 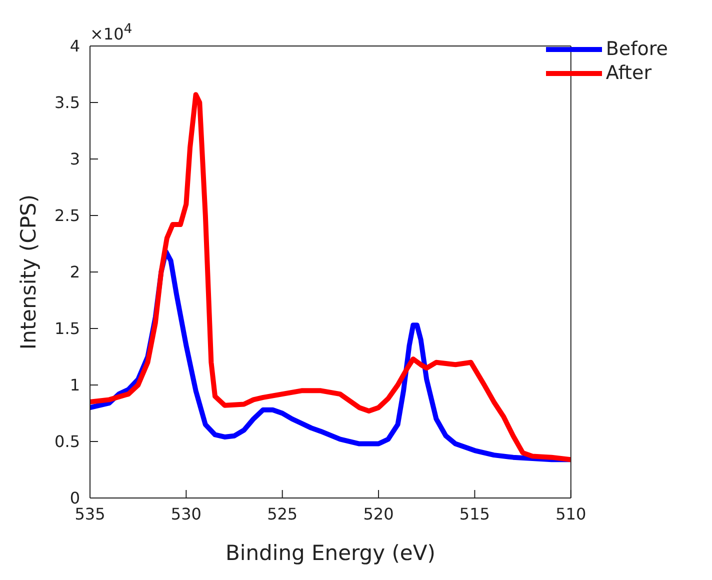 What do you see at coordinates (28, 272) in the screenshot?
I see `y-axis-title: Intensity (CPS)` at bounding box center [28, 272].